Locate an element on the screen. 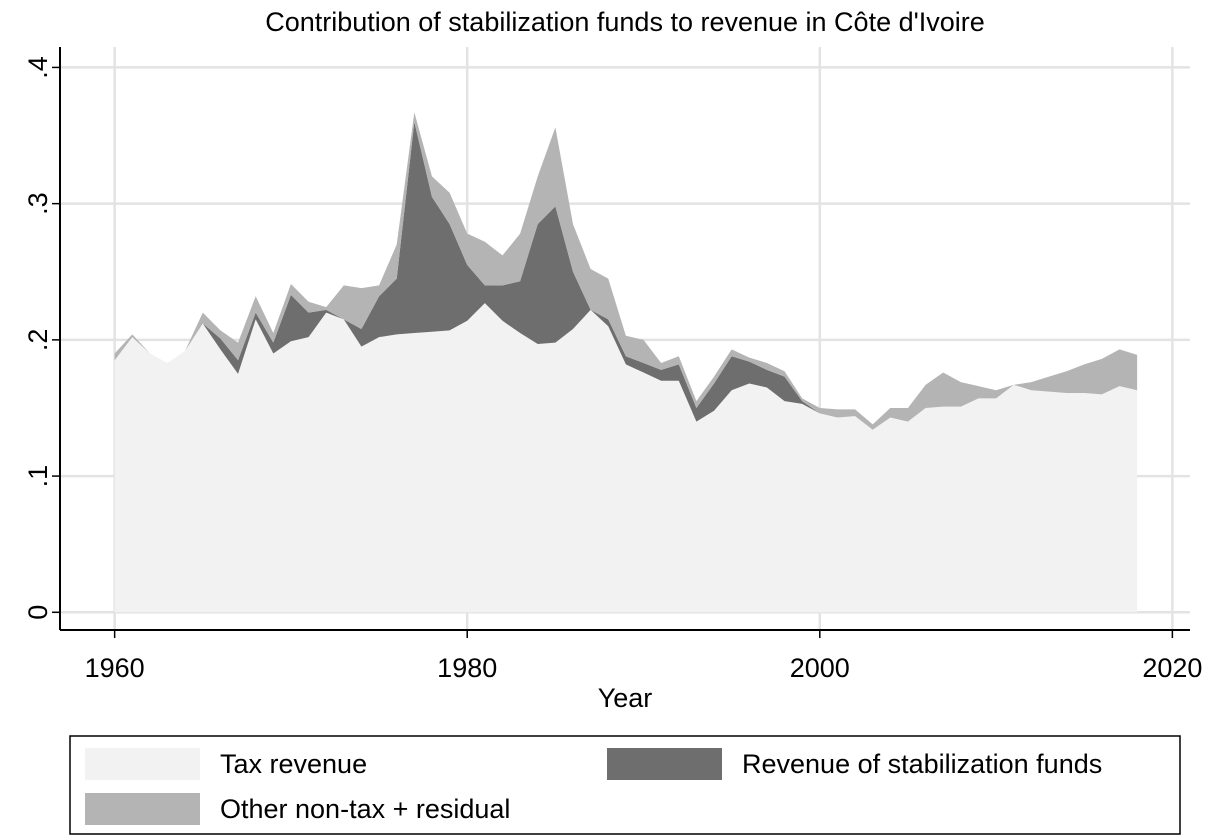 The width and height of the screenshot is (1218, 836). x-tick-label: 1980 is located at coordinates (467, 668).